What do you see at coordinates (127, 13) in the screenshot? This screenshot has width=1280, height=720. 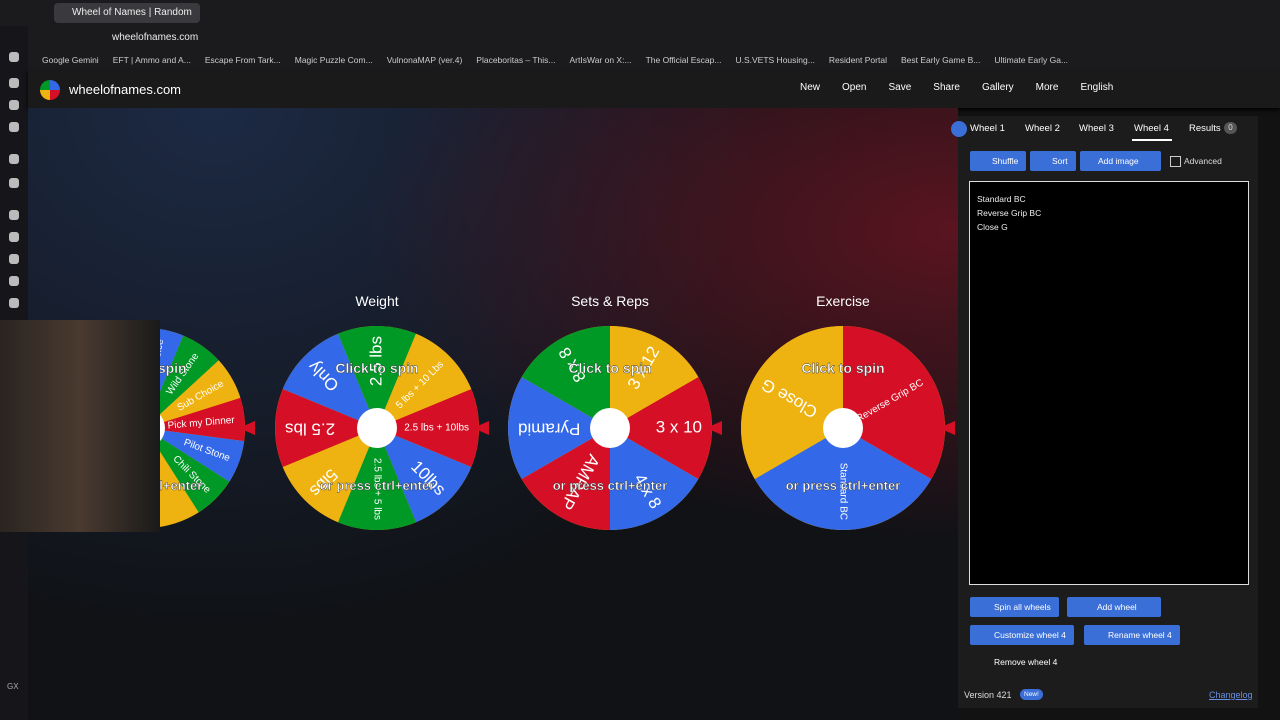 I see `browser-tab: Wheel of Names | Random` at bounding box center [127, 13].